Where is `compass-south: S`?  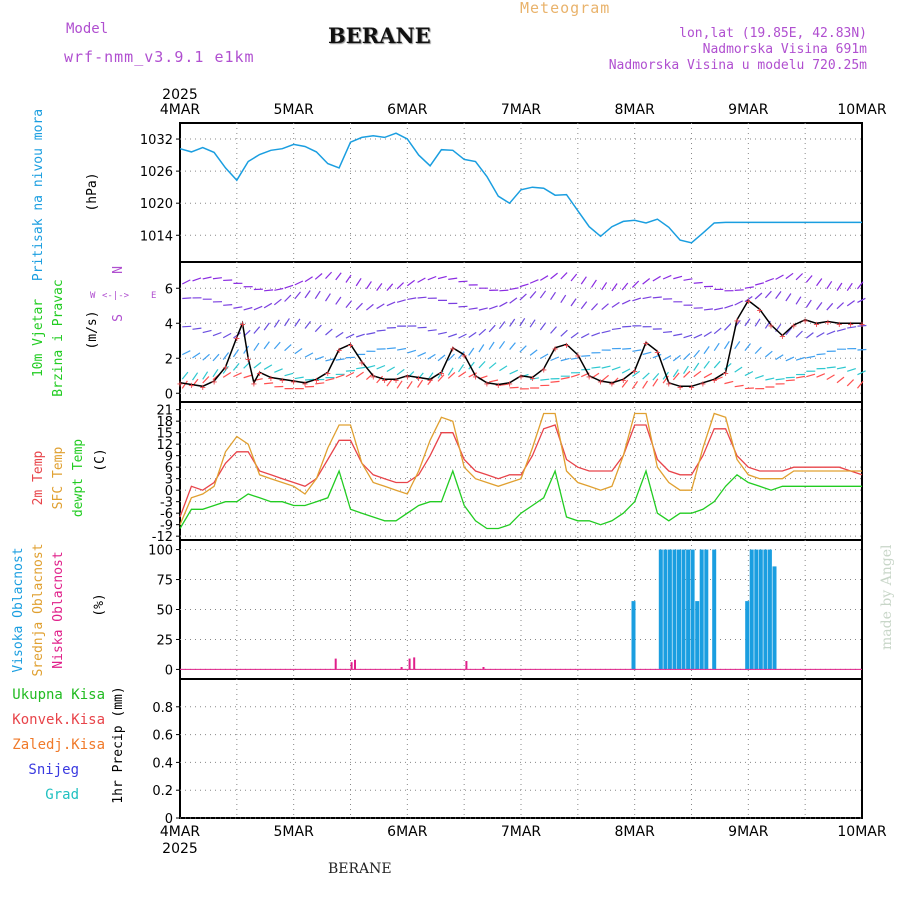
compass-south: S is located at coordinates (118, 318).